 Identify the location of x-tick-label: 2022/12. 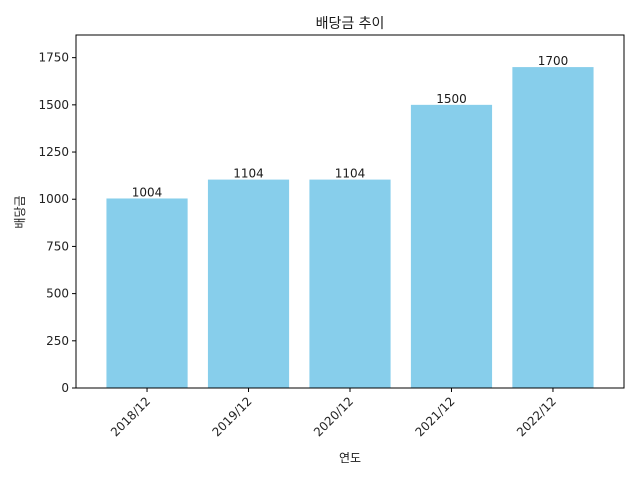
(536, 416).